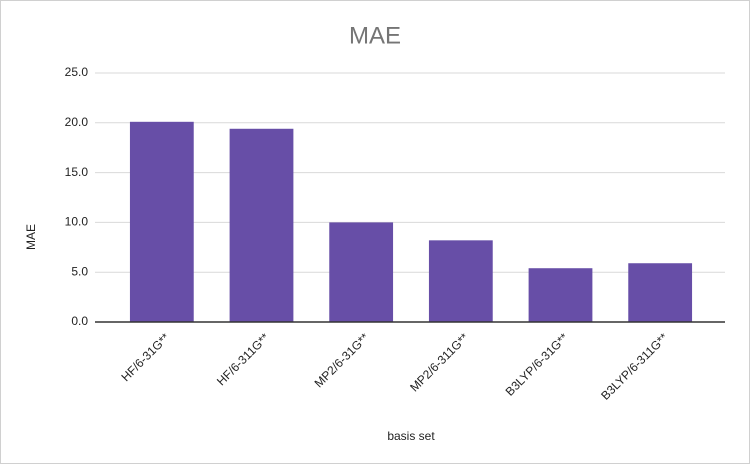  I want to click on y-tick-label: 20.0, so click(77, 122).